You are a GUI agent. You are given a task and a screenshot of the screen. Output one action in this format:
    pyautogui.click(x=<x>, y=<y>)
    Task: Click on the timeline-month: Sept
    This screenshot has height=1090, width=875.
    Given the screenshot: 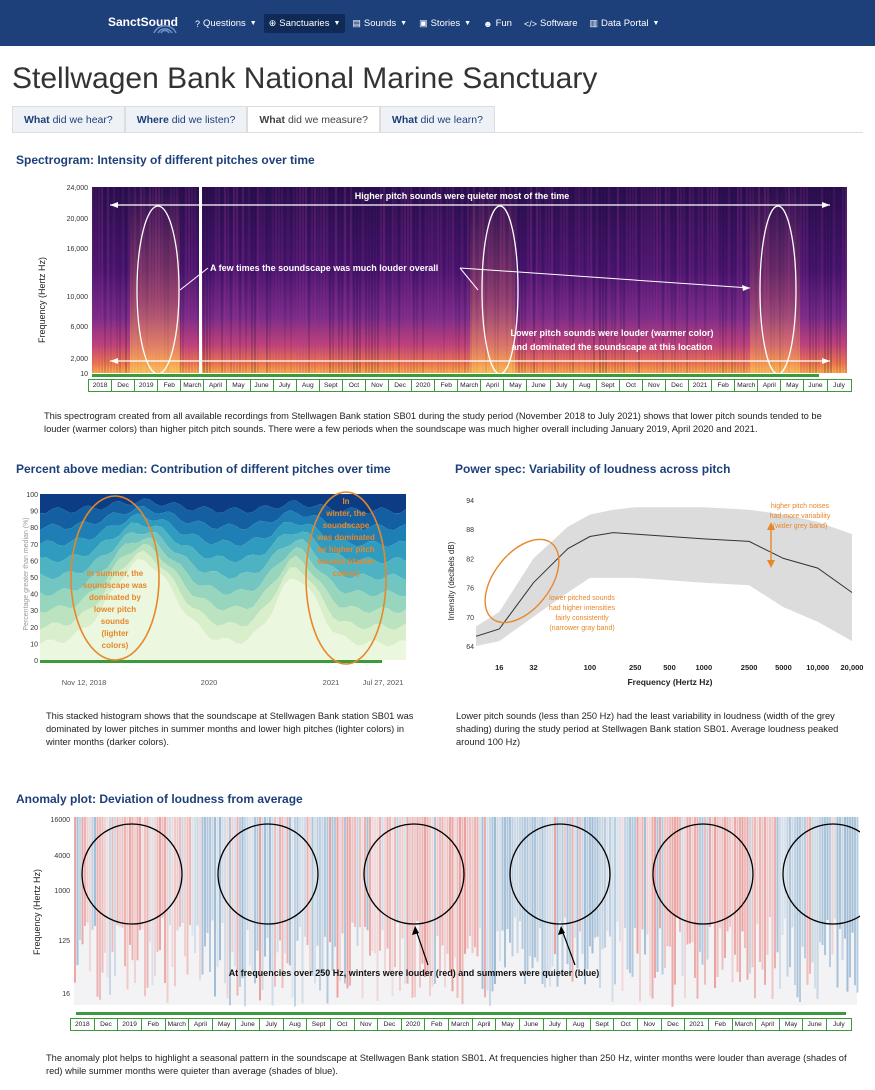 What is the action you would take?
    pyautogui.click(x=319, y=1024)
    